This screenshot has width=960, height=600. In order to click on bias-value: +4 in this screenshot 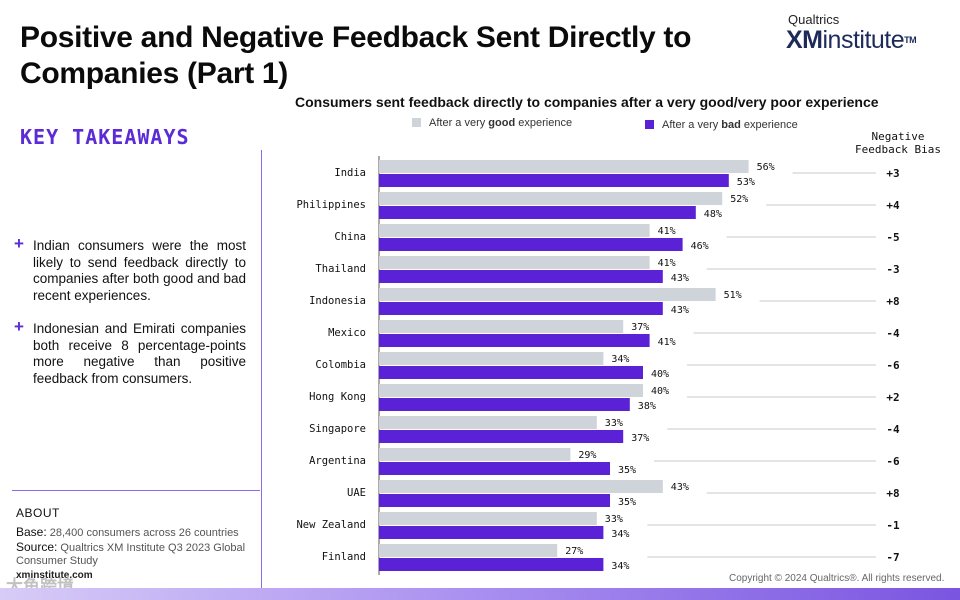, I will do `click(893, 205)`.